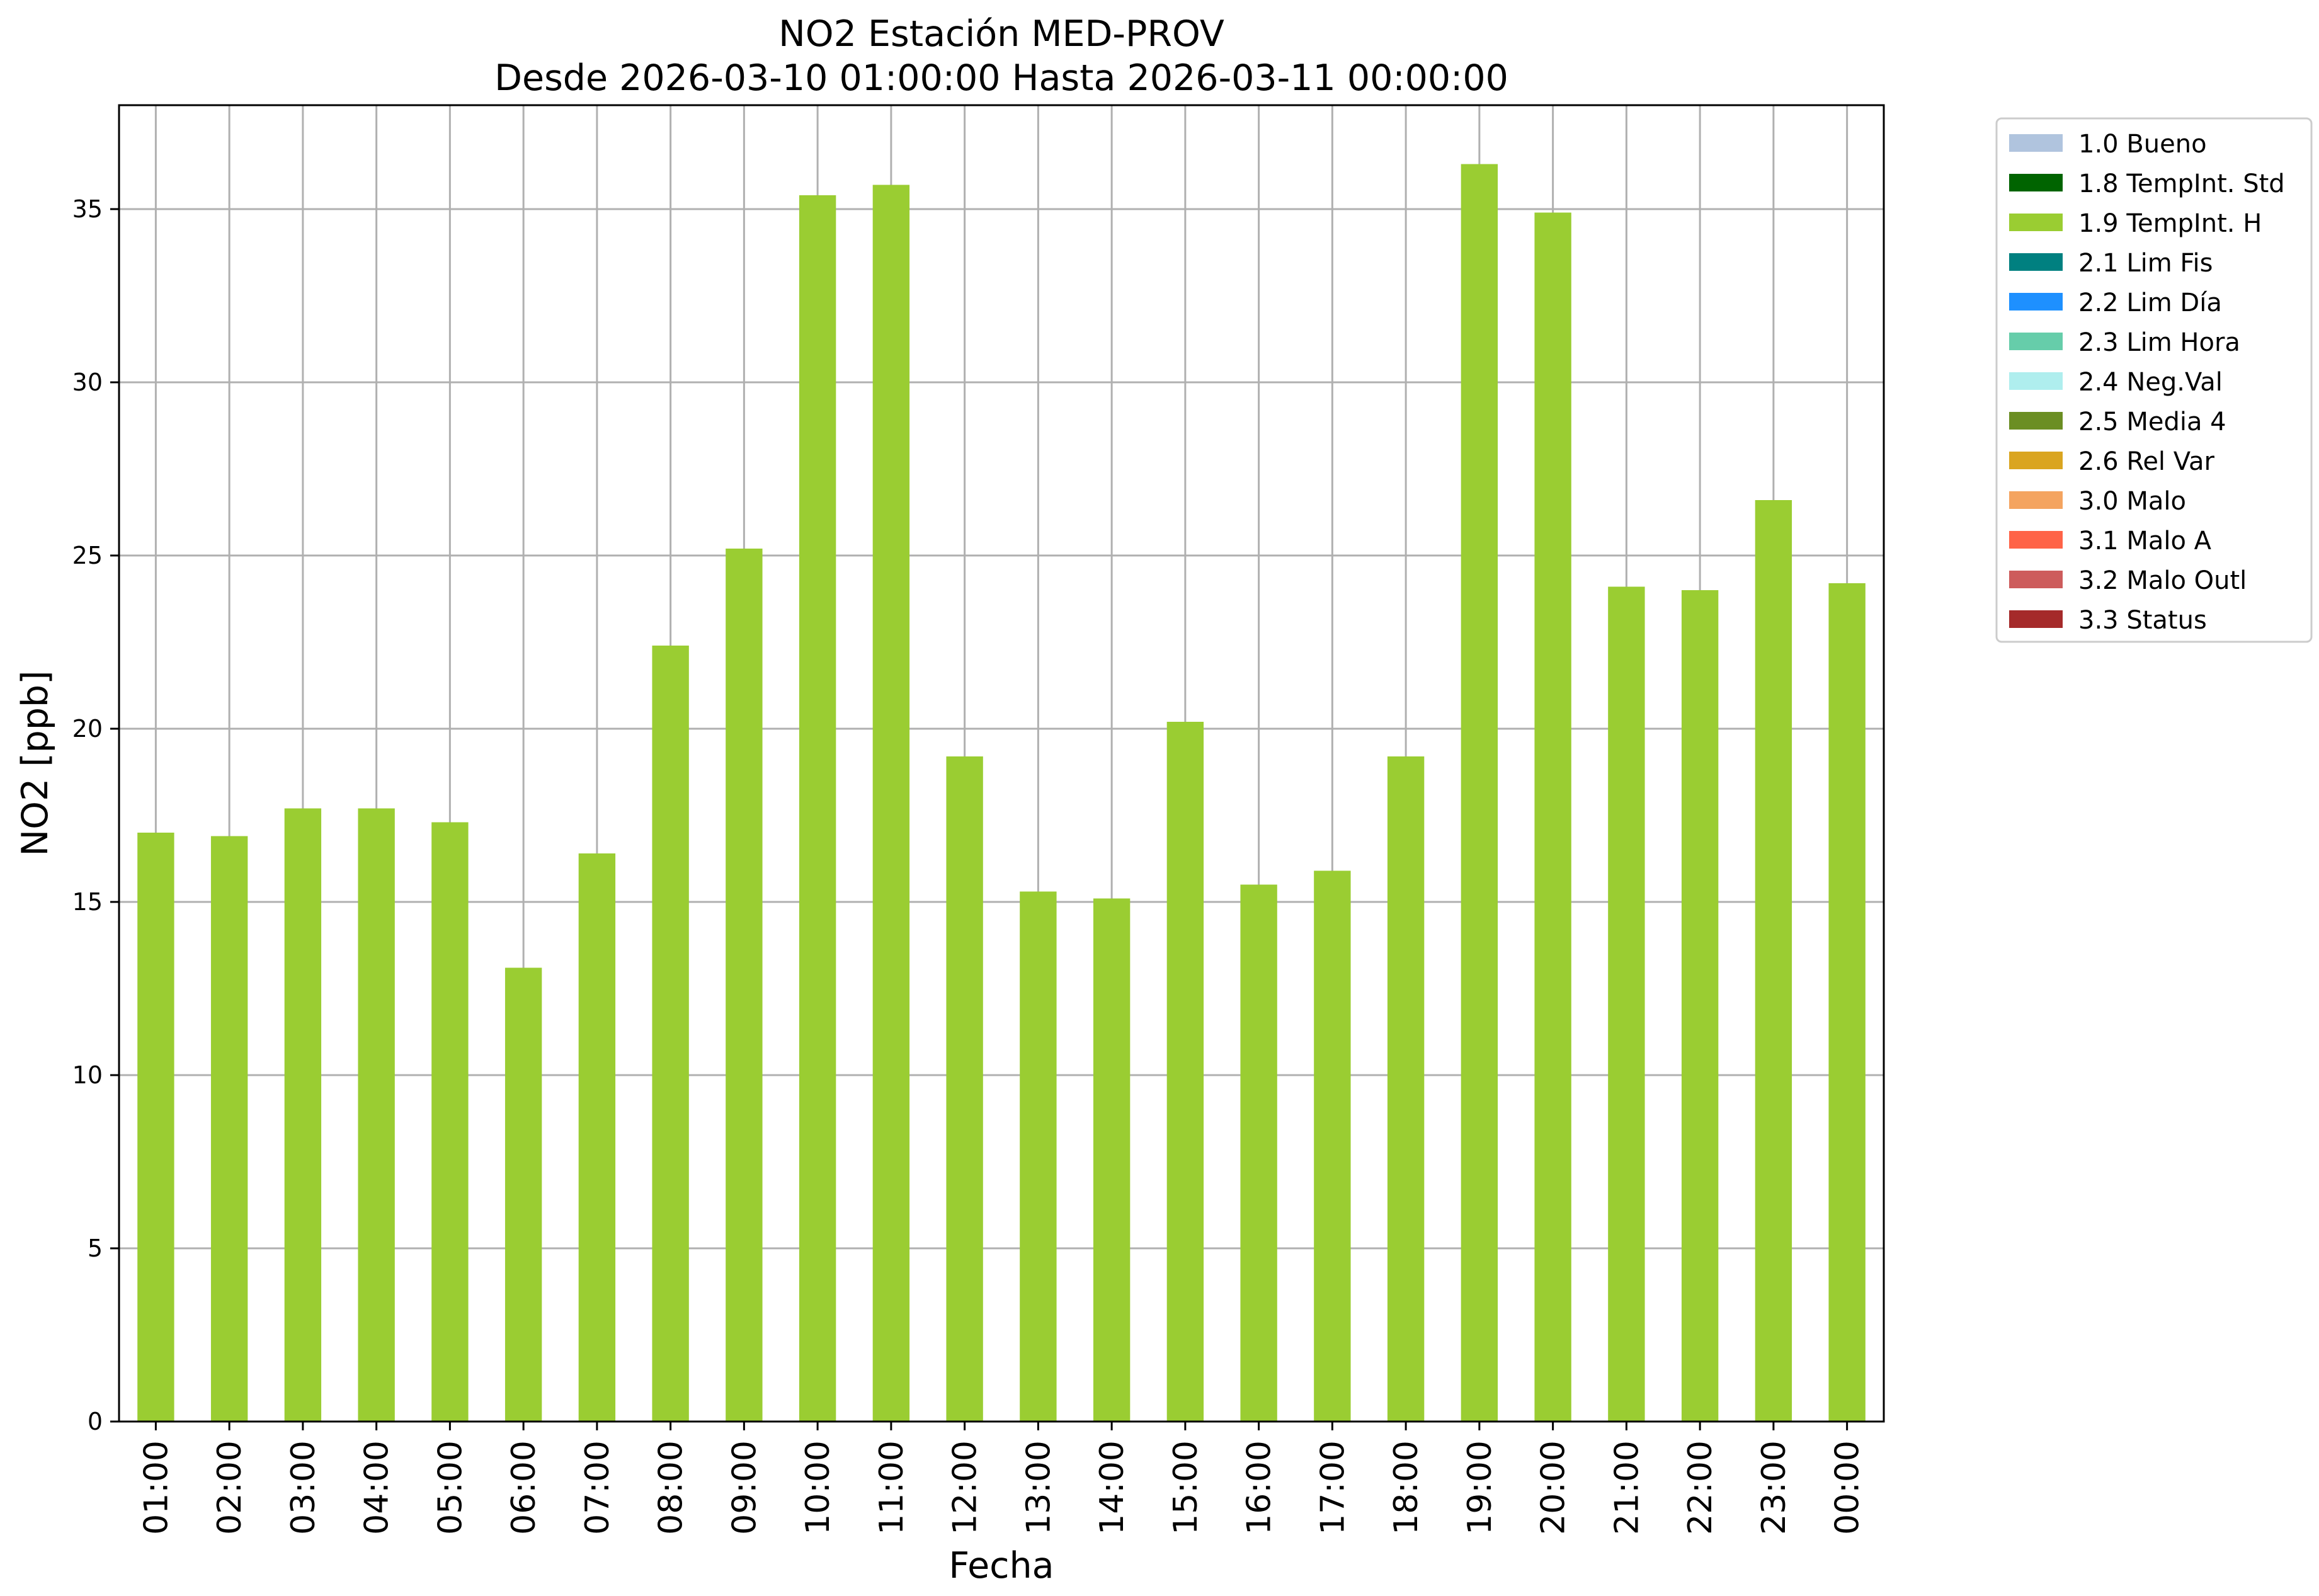  What do you see at coordinates (1001, 34) in the screenshot?
I see `chart-title: NO2 Estación MED-PROV` at bounding box center [1001, 34].